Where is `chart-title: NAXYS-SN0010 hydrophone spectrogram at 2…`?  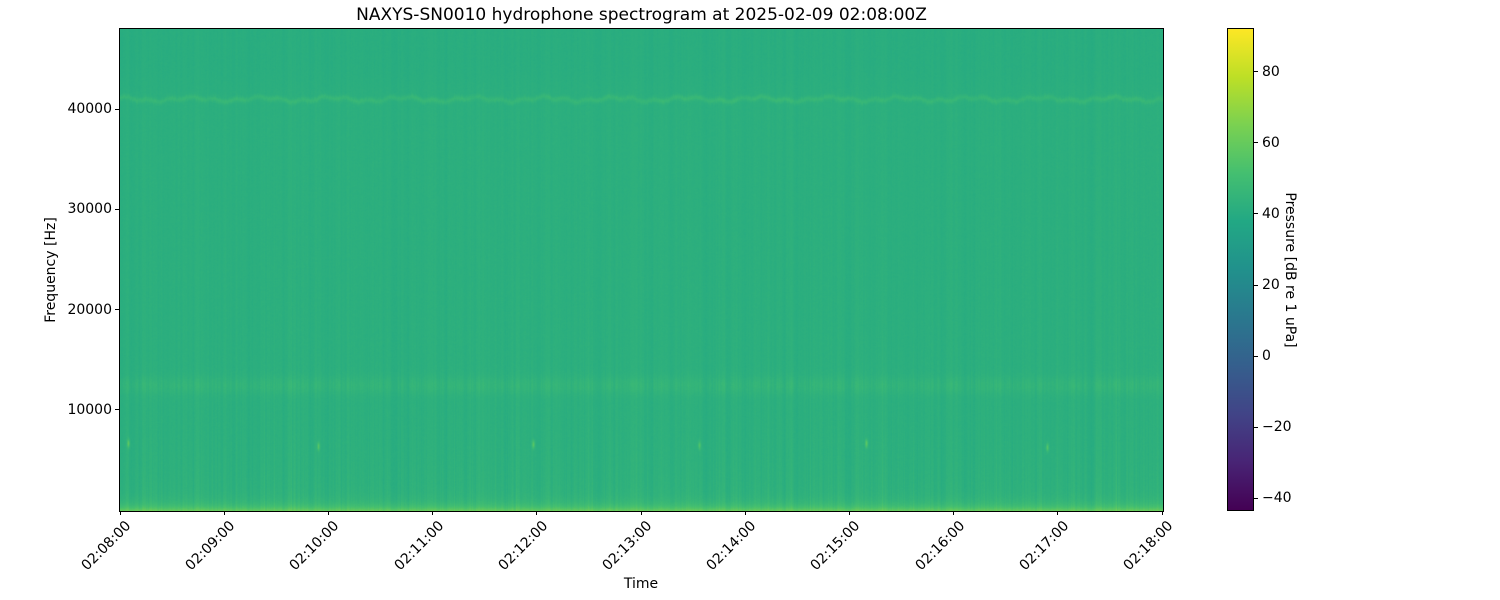 chart-title: NAXYS-SN0010 hydrophone spectrogram at 2… is located at coordinates (641, 15).